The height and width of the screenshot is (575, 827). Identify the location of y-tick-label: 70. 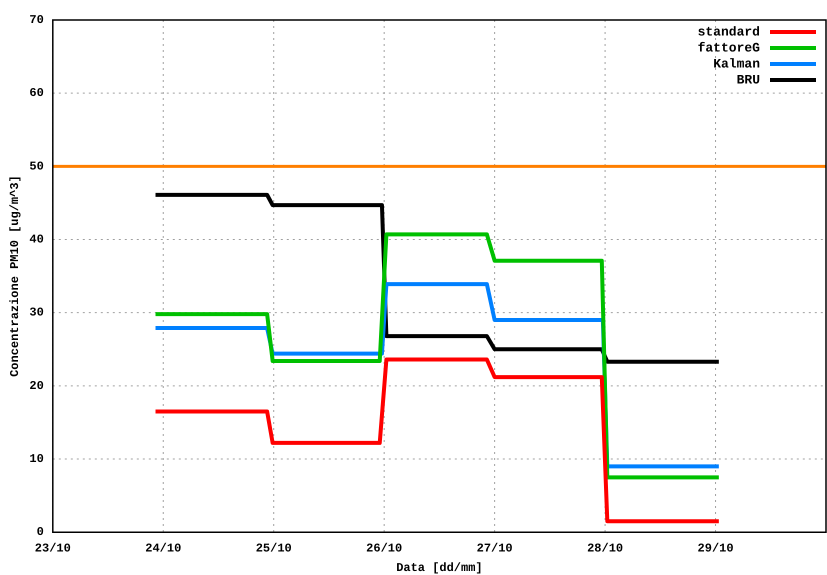
(36, 20).